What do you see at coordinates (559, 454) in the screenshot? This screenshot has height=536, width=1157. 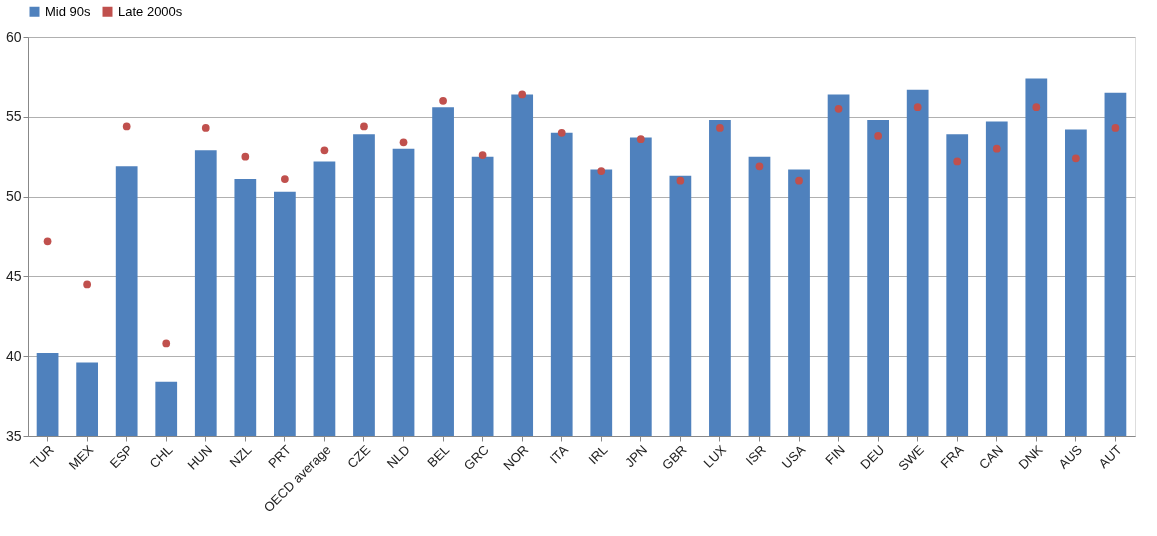 I see `x-tick-label: ITA` at bounding box center [559, 454].